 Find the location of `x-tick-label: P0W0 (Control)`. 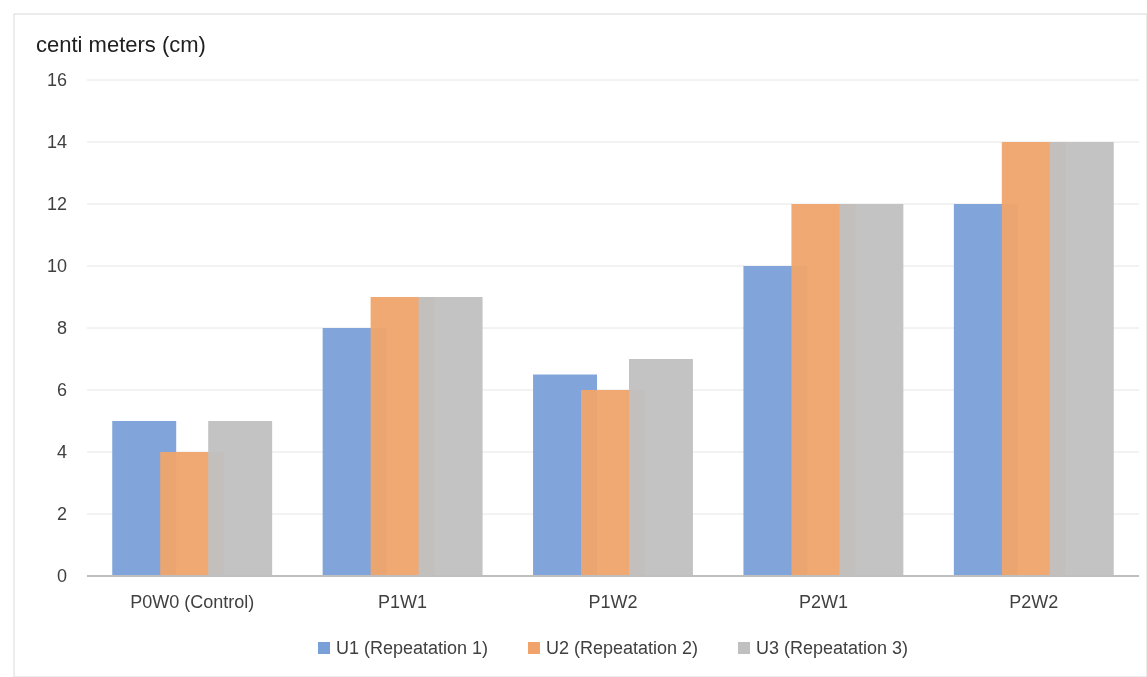

x-tick-label: P0W0 (Control) is located at coordinates (192, 602).